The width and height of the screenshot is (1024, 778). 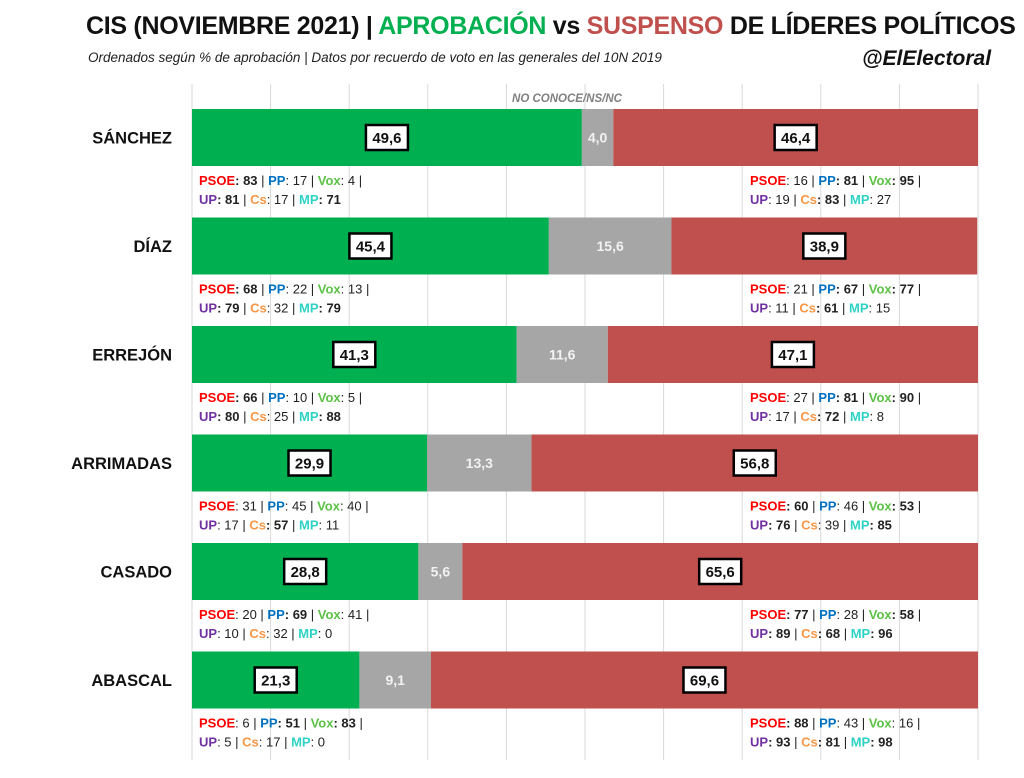 What do you see at coordinates (754, 464) in the screenshot?
I see `fail-value-label: 56,8` at bounding box center [754, 464].